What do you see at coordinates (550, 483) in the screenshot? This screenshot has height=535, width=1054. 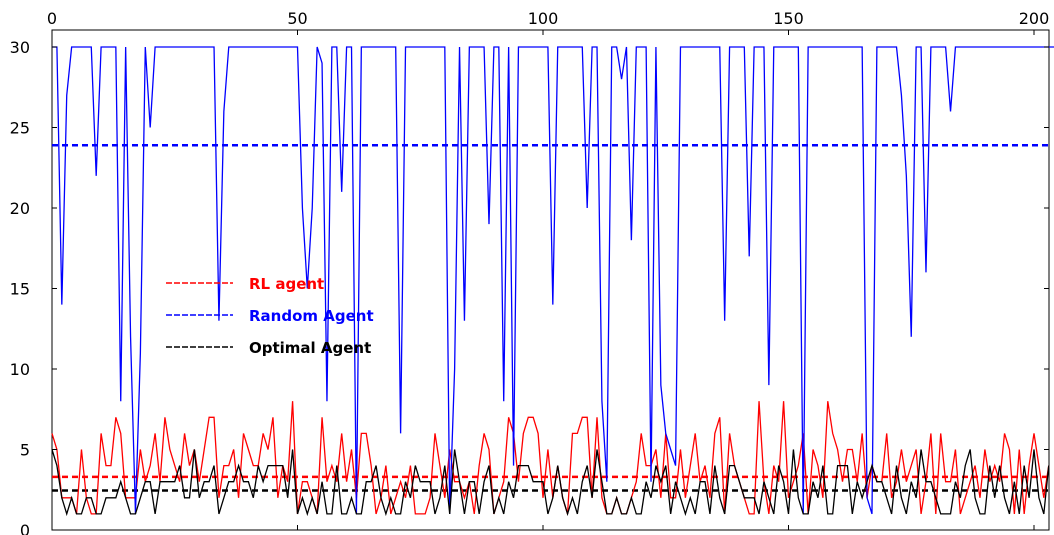 I see `series-line-optimal-agent` at bounding box center [550, 483].